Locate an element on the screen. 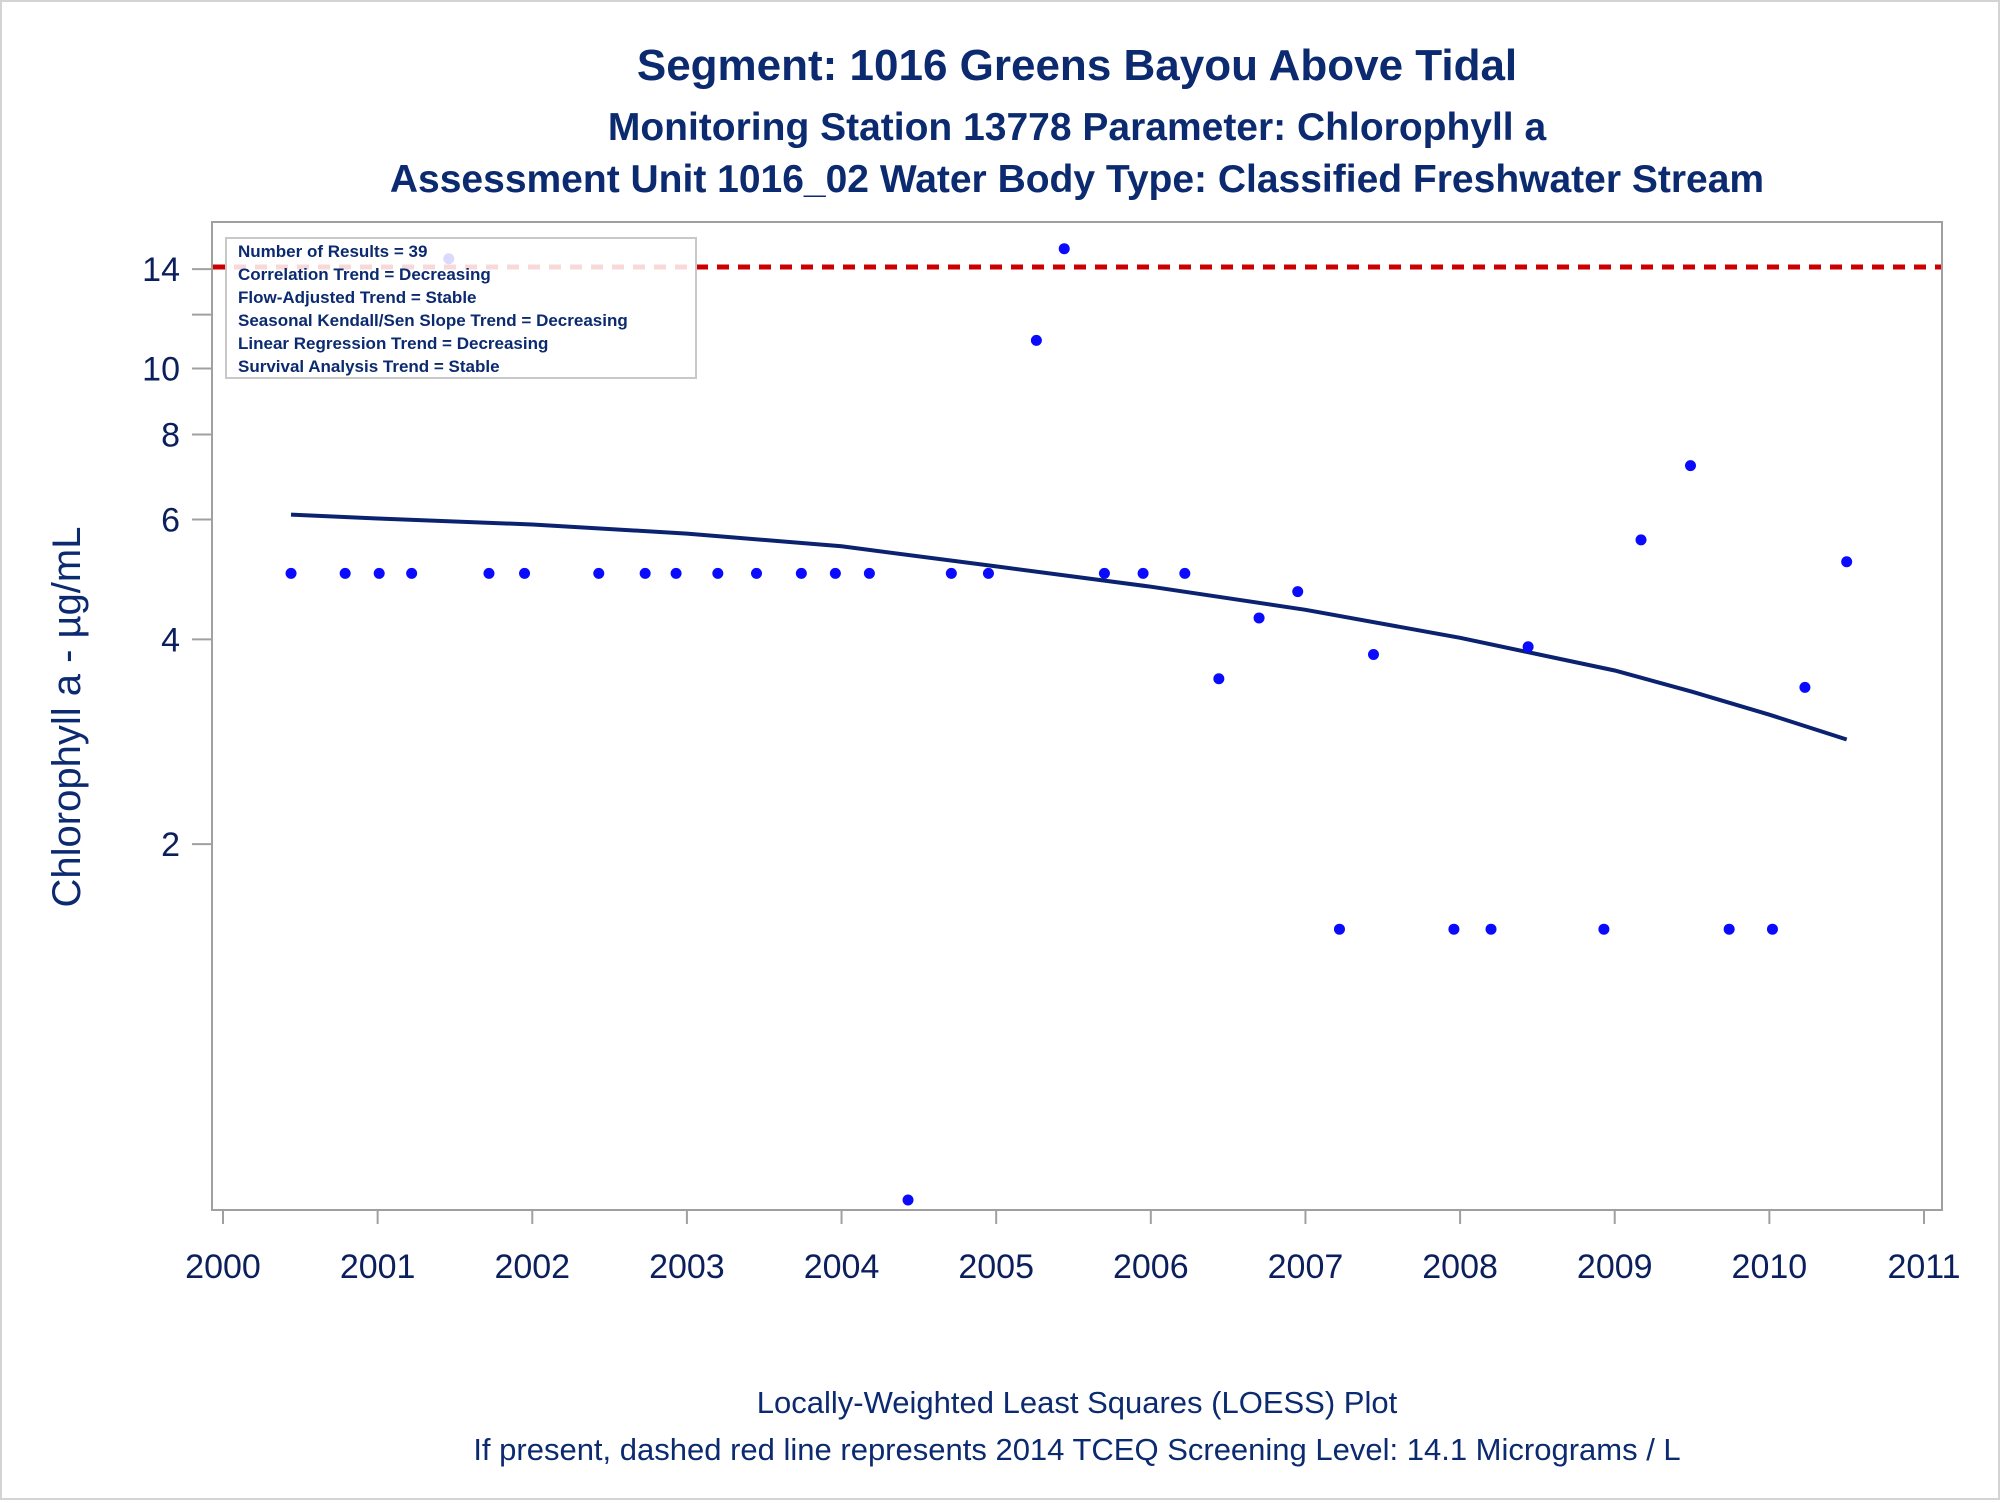 The height and width of the screenshot is (1503, 2000). x-tick-label: 2007 is located at coordinates (1306, 1267).